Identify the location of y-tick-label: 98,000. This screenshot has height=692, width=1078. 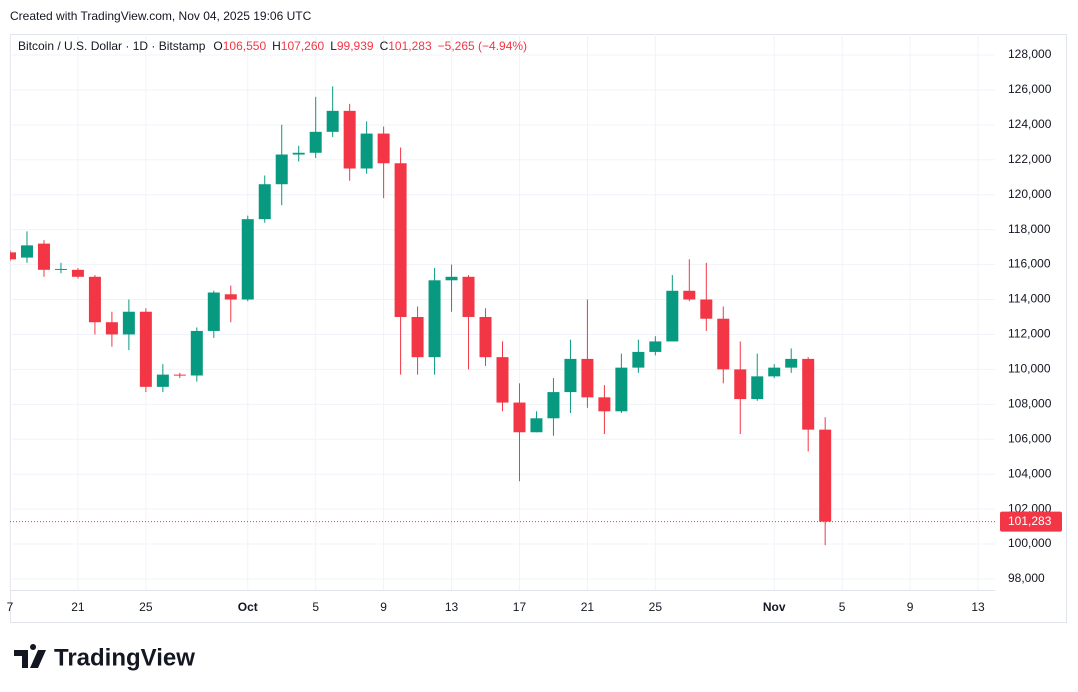
(1026, 578).